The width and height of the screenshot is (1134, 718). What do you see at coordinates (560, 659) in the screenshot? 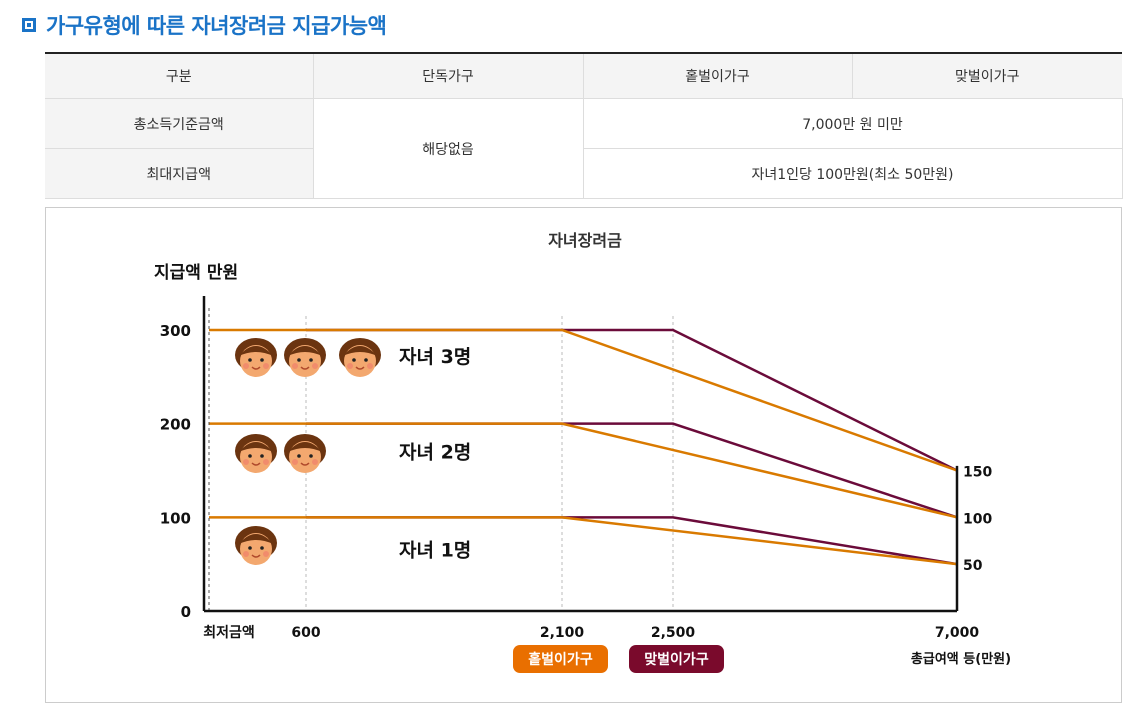
I see `legend-single-income: 홑벌이가구` at bounding box center [560, 659].